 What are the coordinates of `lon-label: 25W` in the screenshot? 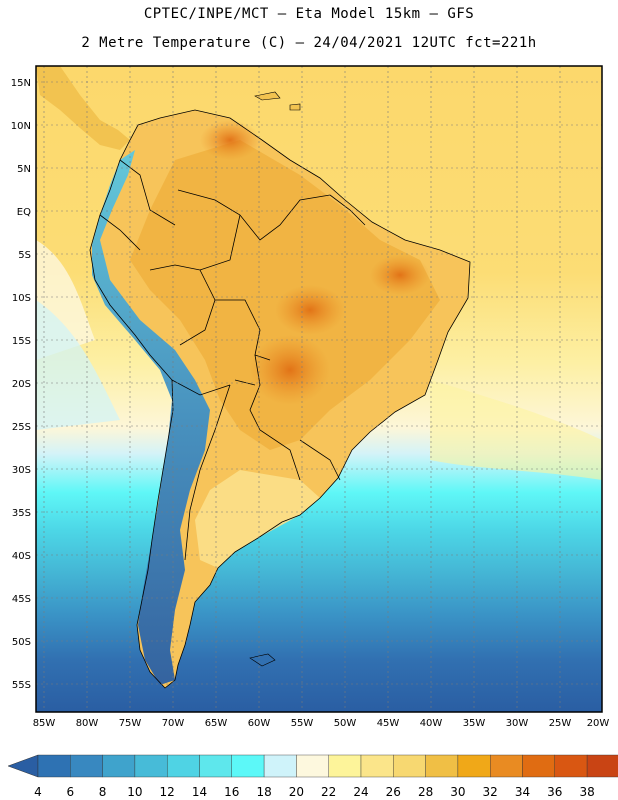 It's located at (560, 723).